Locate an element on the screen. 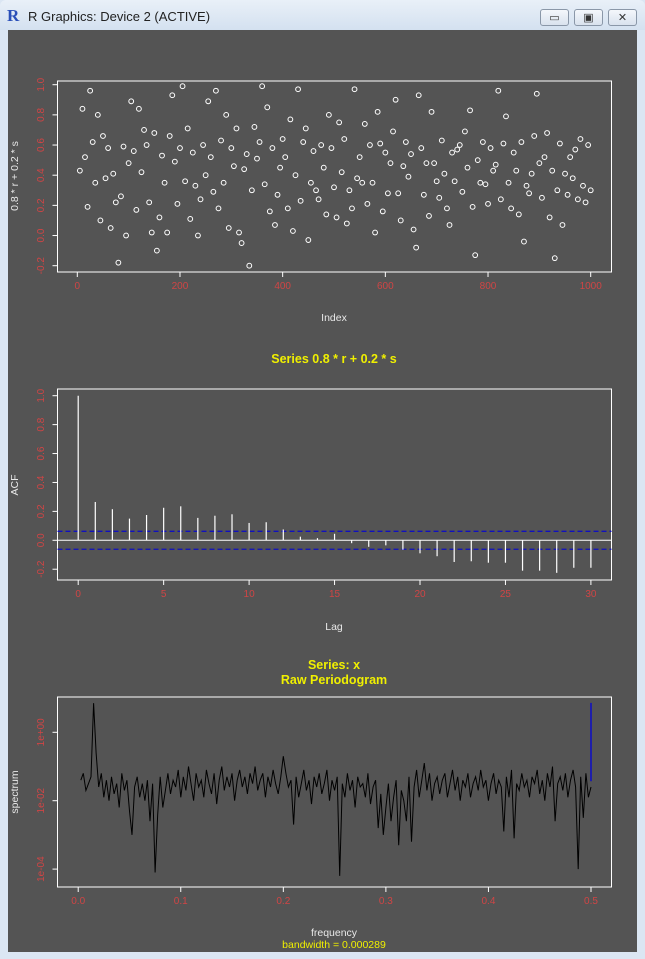 The height and width of the screenshot is (959, 645). y-tick-label: 0.6 is located at coordinates (41, 145).